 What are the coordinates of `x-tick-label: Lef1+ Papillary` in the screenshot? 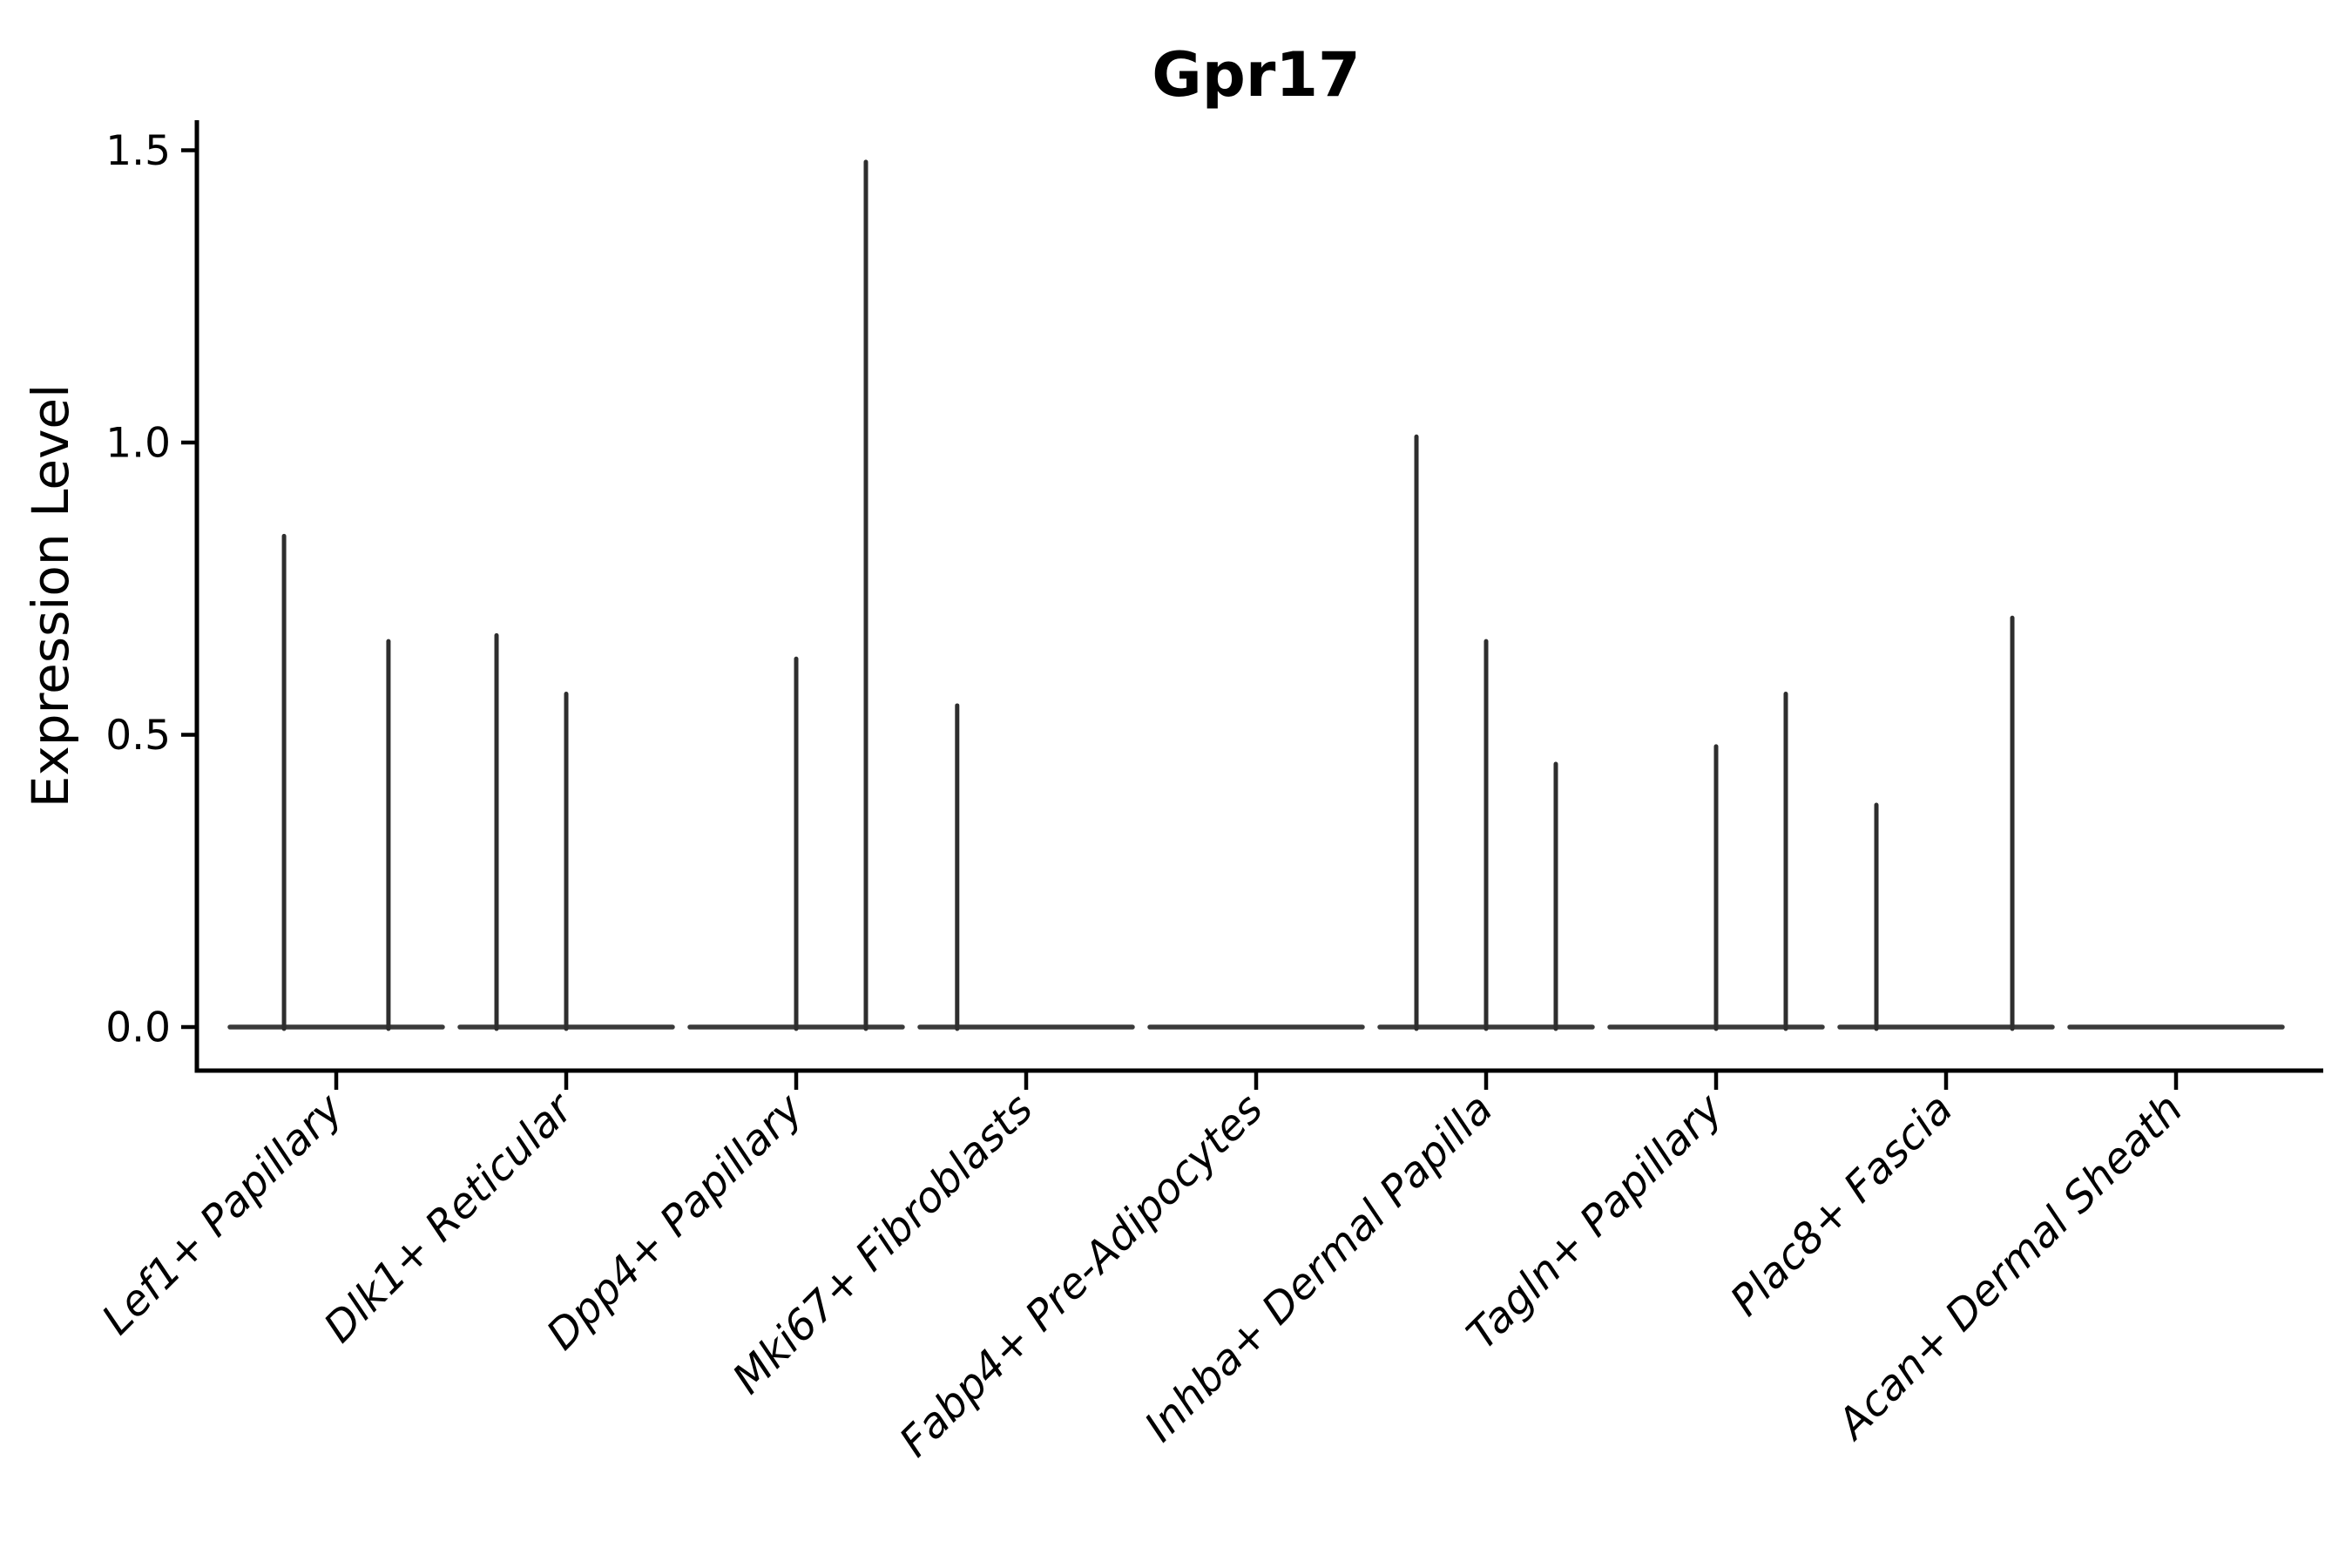 It's located at (222, 1214).